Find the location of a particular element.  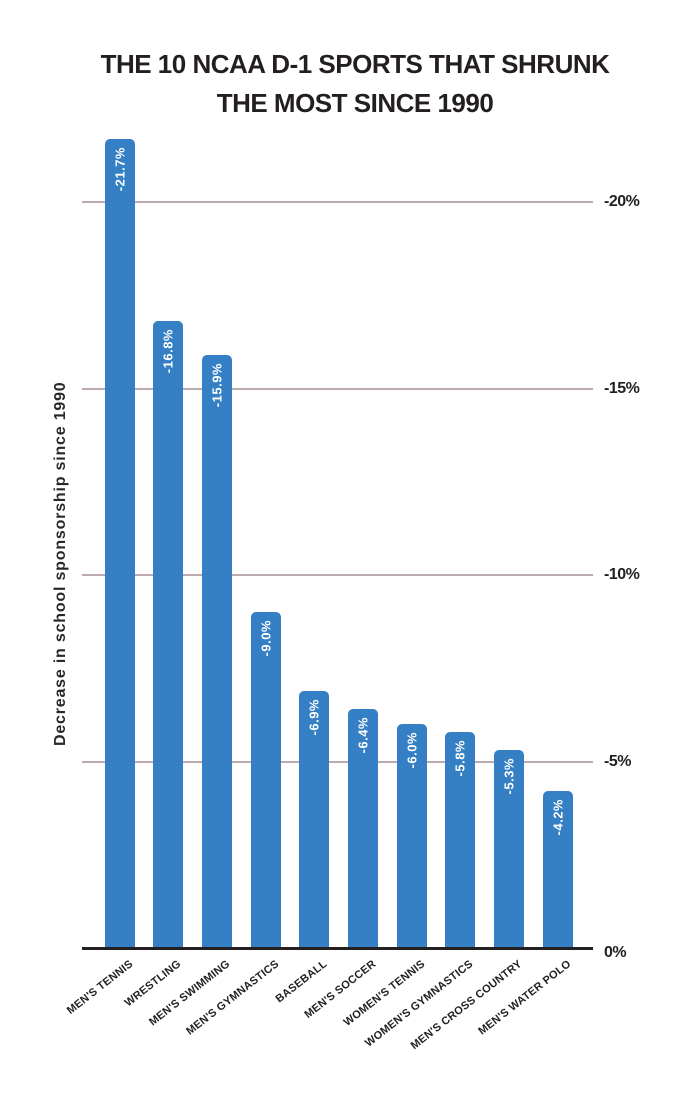

y-tick-label--5%: -5% is located at coordinates (617, 761).